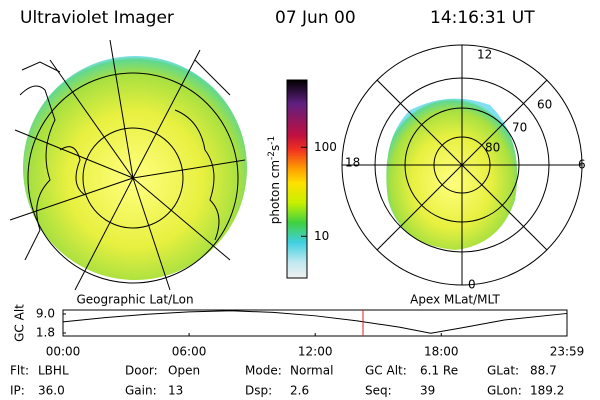 Image resolution: width=600 pixels, height=400 pixels. Describe the element at coordinates (492, 148) in the screenshot. I see `mlat-label: 80` at that location.